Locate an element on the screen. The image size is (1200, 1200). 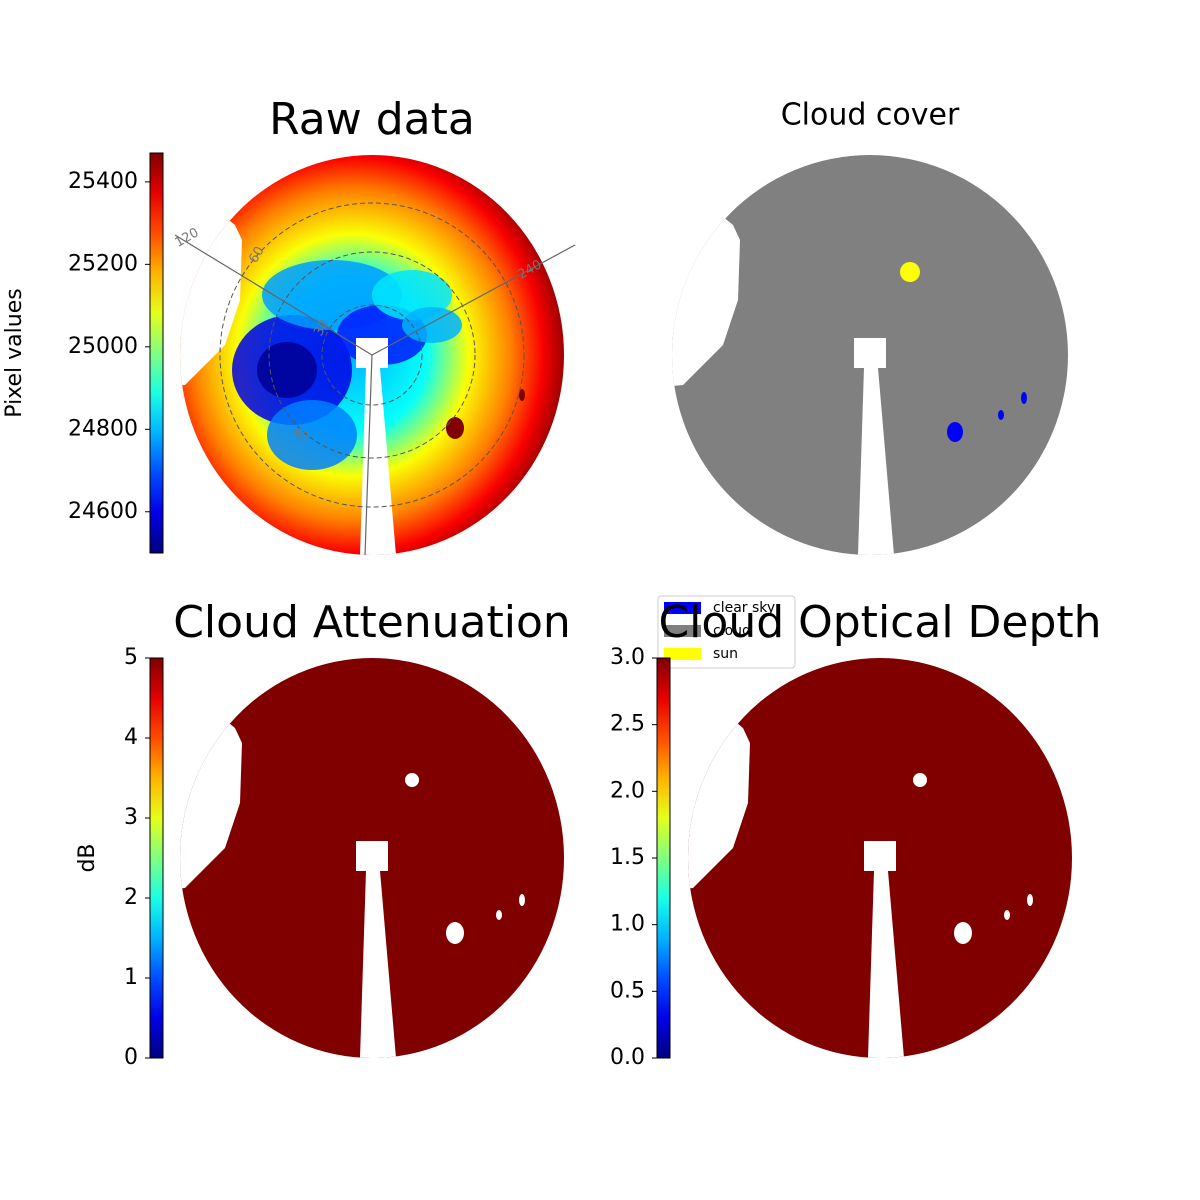
panel-title: Cloud Optical Depth is located at coordinates (879, 622).